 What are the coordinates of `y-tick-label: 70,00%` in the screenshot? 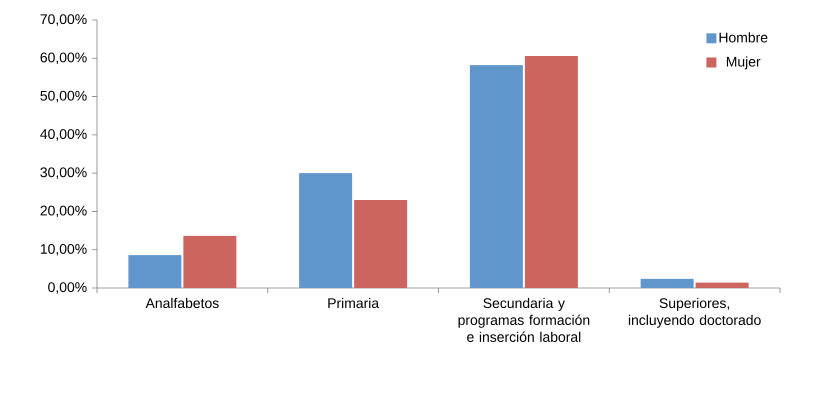 It's located at (63, 20).